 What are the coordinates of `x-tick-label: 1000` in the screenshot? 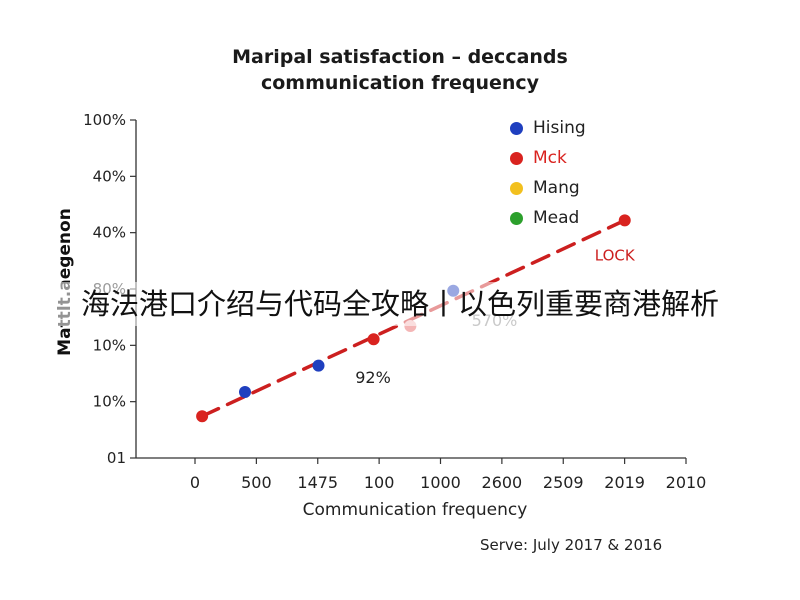 It's located at (440, 482).